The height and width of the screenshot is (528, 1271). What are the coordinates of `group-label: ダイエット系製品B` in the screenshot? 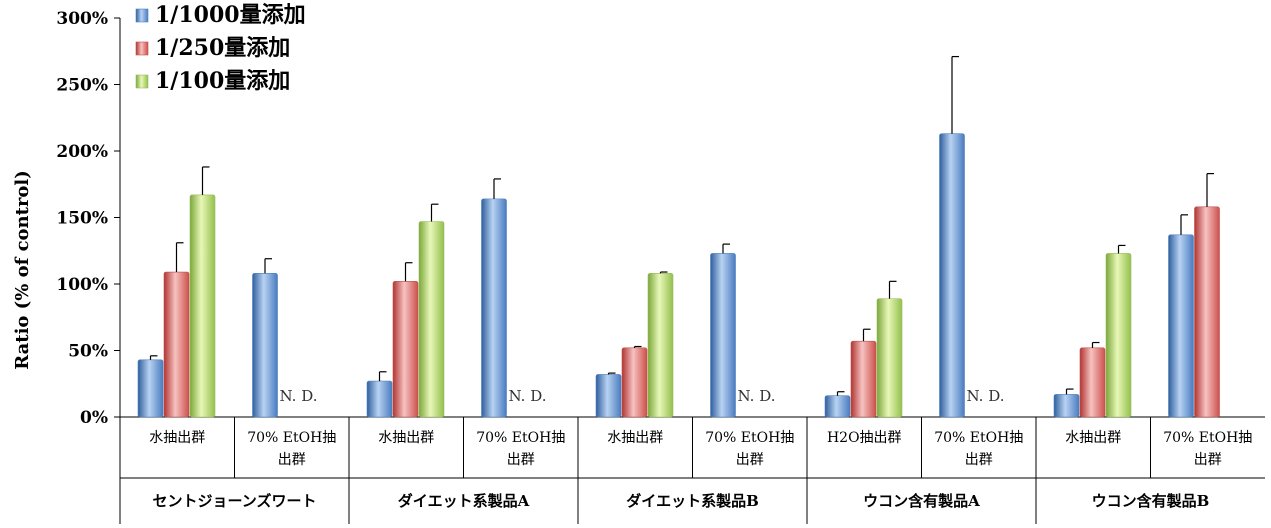 It's located at (692, 501).